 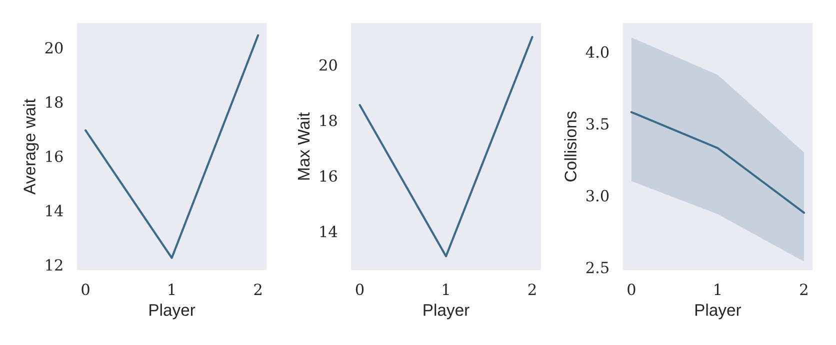 What do you see at coordinates (597, 196) in the screenshot?
I see `y-tick-label: 3.0` at bounding box center [597, 196].